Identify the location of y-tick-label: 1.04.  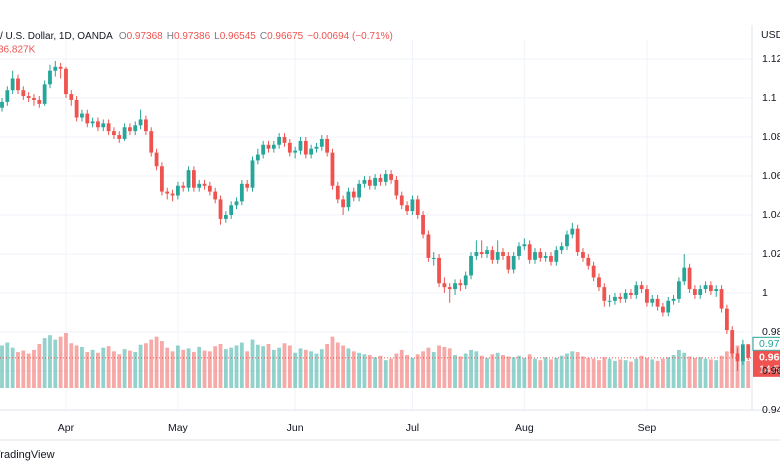
(771, 215).